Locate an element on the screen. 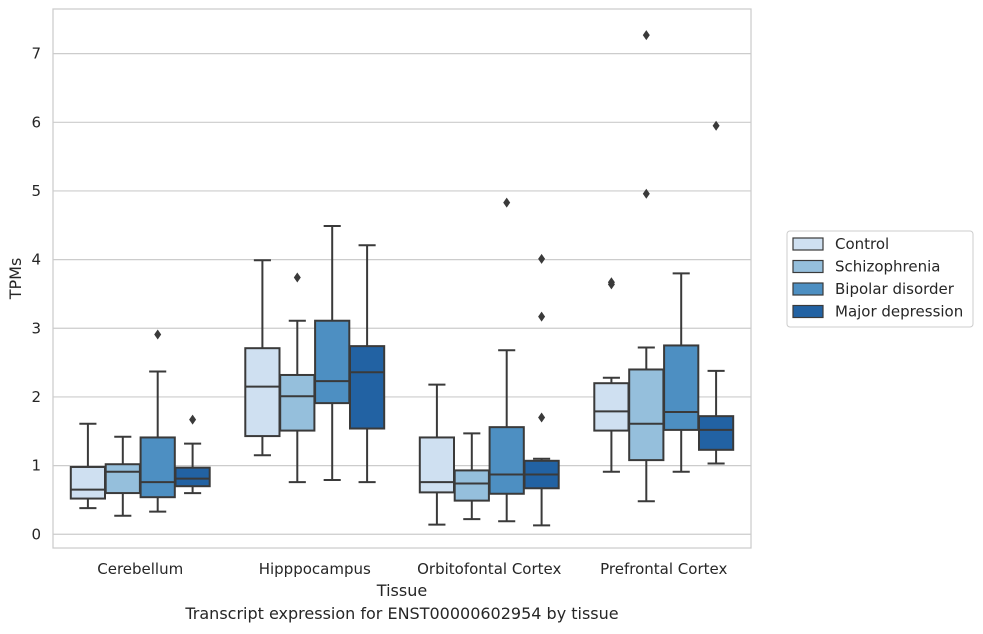  y-tick-label: 6 is located at coordinates (36, 122).